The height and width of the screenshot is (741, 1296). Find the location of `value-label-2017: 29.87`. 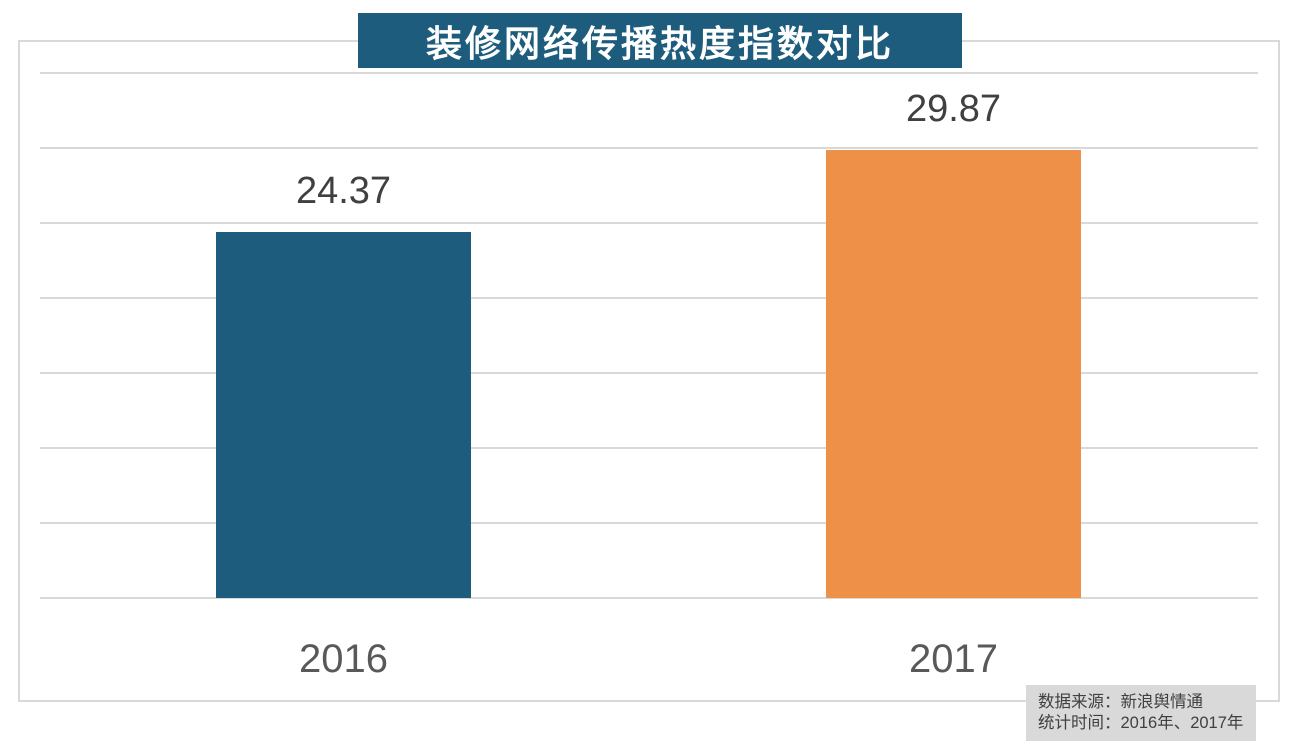

value-label-2017: 29.87 is located at coordinates (953, 108).